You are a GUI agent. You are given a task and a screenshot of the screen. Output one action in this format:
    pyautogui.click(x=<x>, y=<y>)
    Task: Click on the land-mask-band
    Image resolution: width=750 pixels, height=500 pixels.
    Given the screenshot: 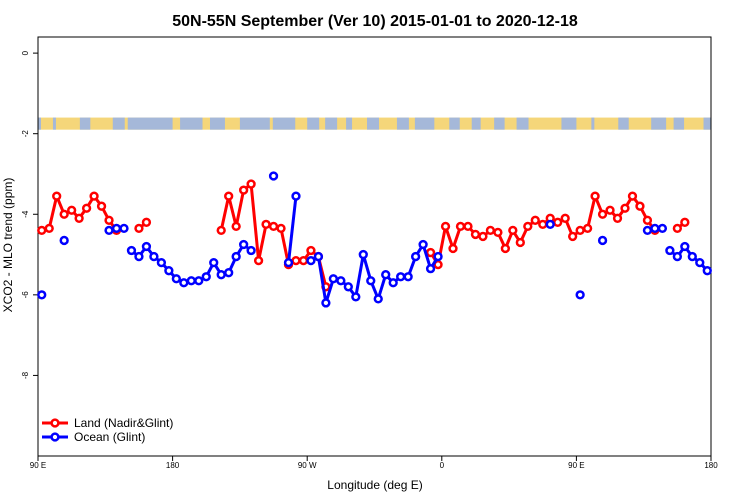 What is the action you would take?
    pyautogui.click(x=374, y=123)
    